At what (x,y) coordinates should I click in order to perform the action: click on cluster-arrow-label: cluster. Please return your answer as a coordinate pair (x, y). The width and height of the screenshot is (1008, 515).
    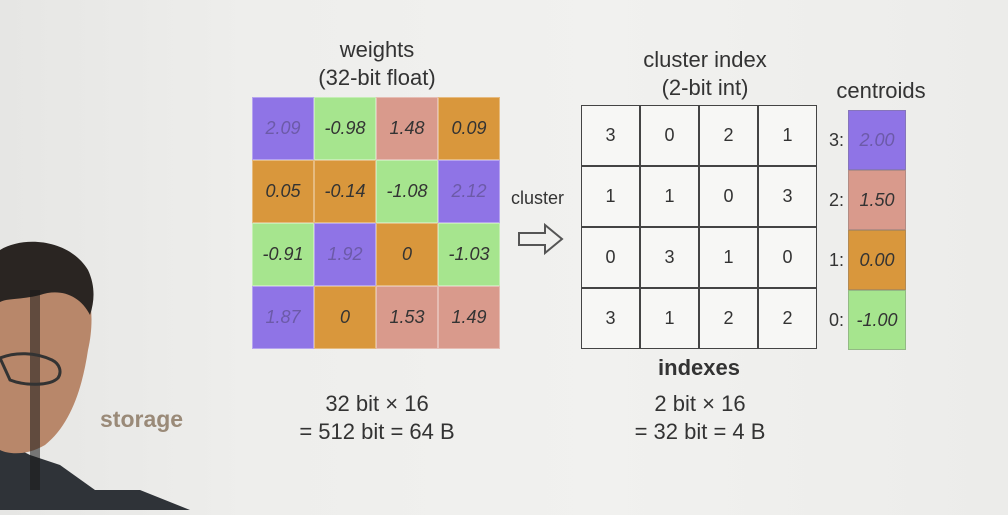
    Looking at the image, I should click on (538, 198).